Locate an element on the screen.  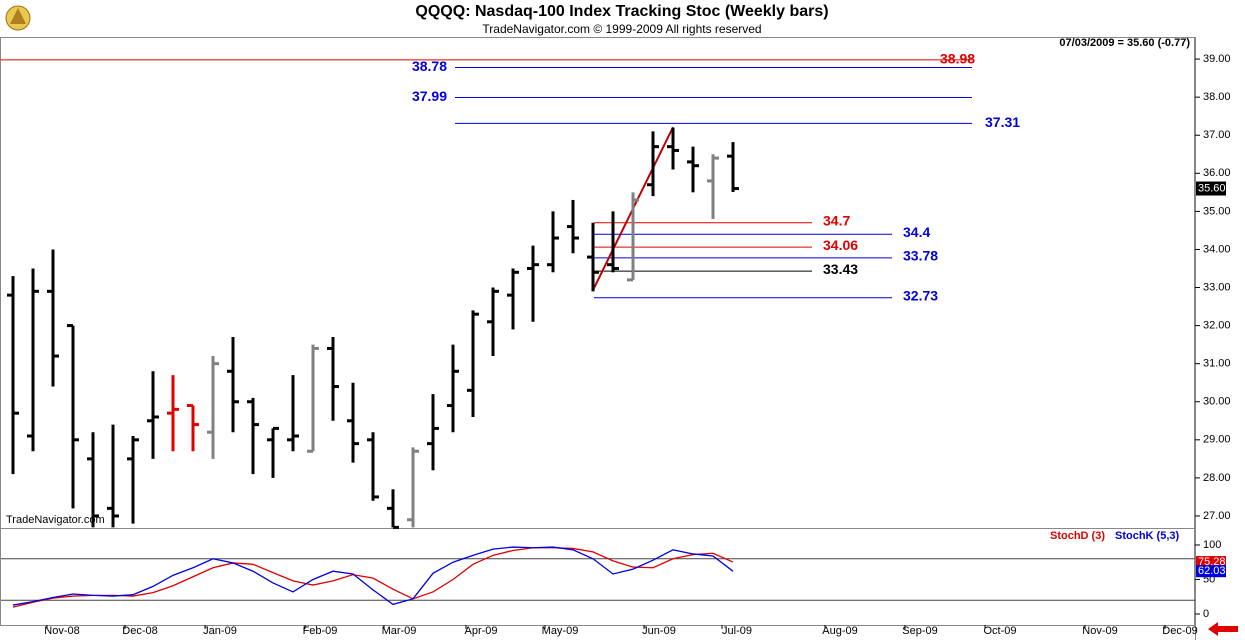
price-marker-label: 35.60 is located at coordinates (1212, 188).